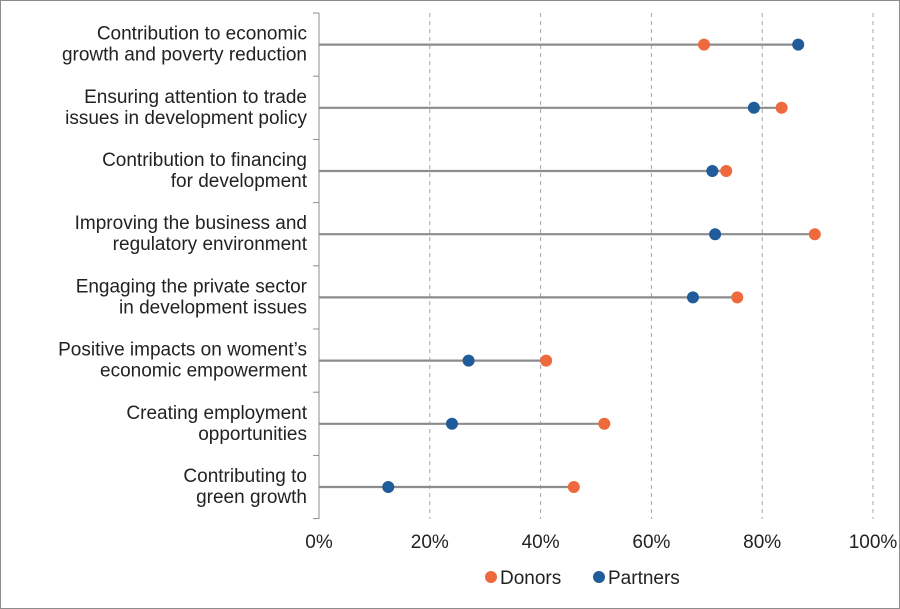  What do you see at coordinates (316, 266) in the screenshot?
I see `axis-layer` at bounding box center [316, 266].